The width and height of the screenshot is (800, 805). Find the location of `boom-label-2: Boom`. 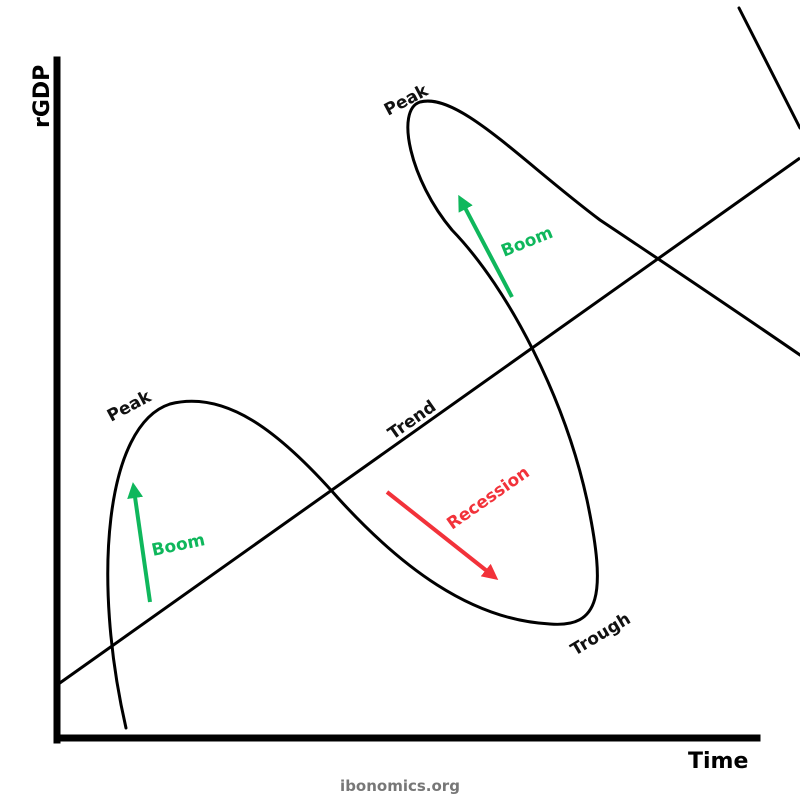

boom-label-2: Boom is located at coordinates (527, 242).